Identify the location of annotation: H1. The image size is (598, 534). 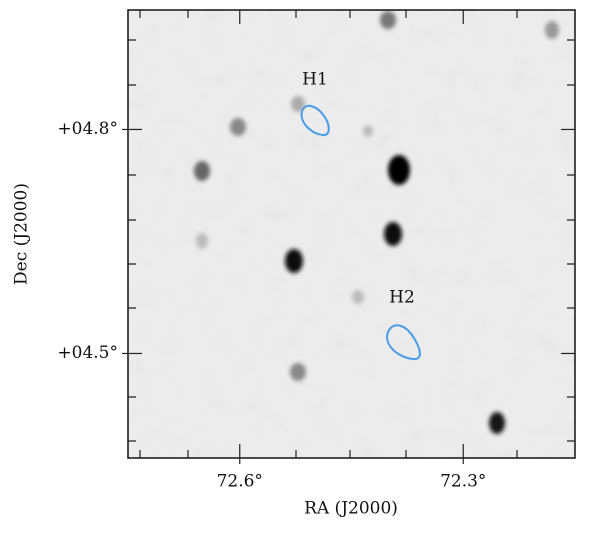
(315, 80).